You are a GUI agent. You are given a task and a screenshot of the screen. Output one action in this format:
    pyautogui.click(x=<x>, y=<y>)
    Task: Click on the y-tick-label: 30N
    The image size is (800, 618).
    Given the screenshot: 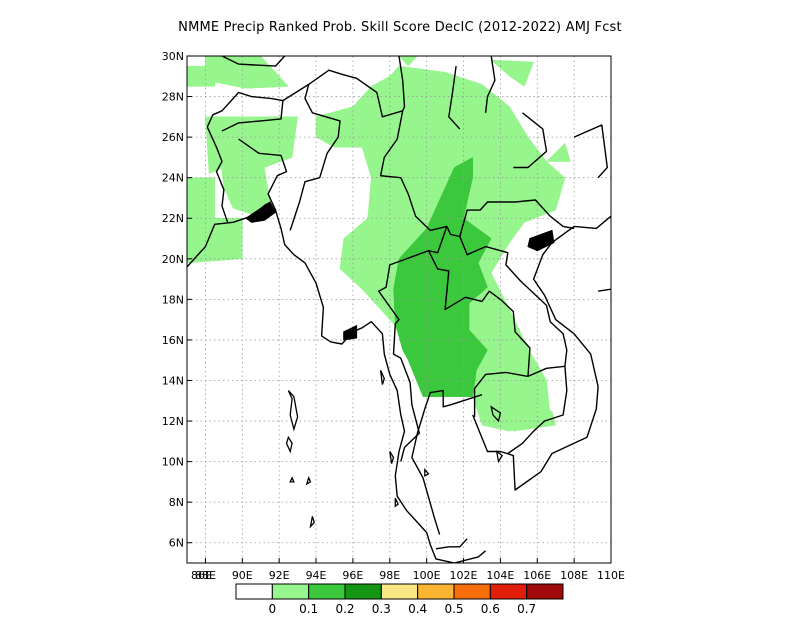 What is the action you would take?
    pyautogui.click(x=173, y=56)
    